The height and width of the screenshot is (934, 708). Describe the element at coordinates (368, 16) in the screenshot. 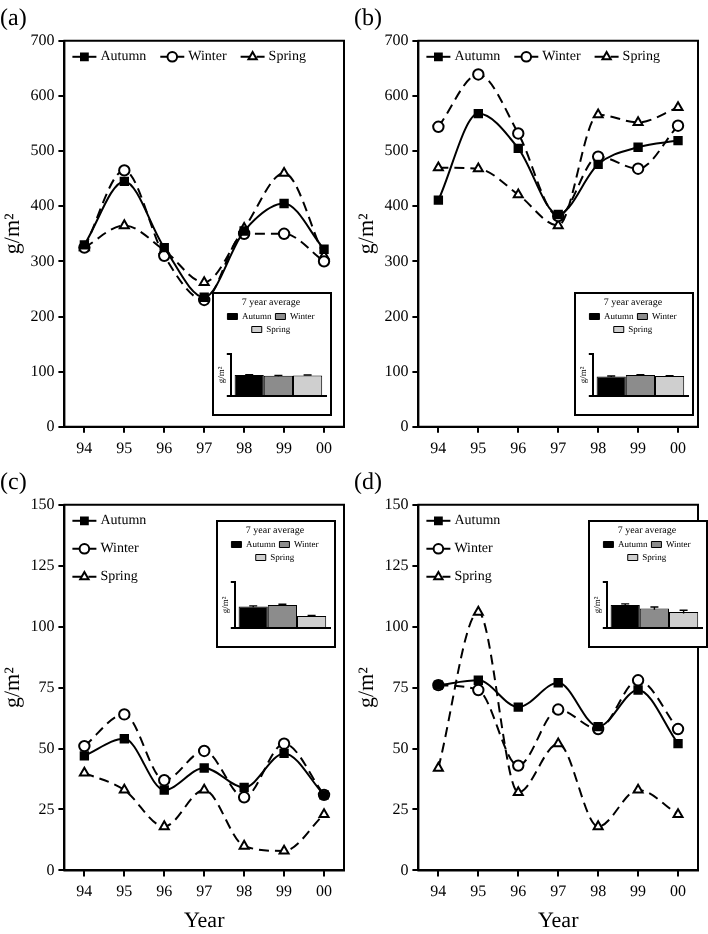

I see `chart-title: (b)` at that location.